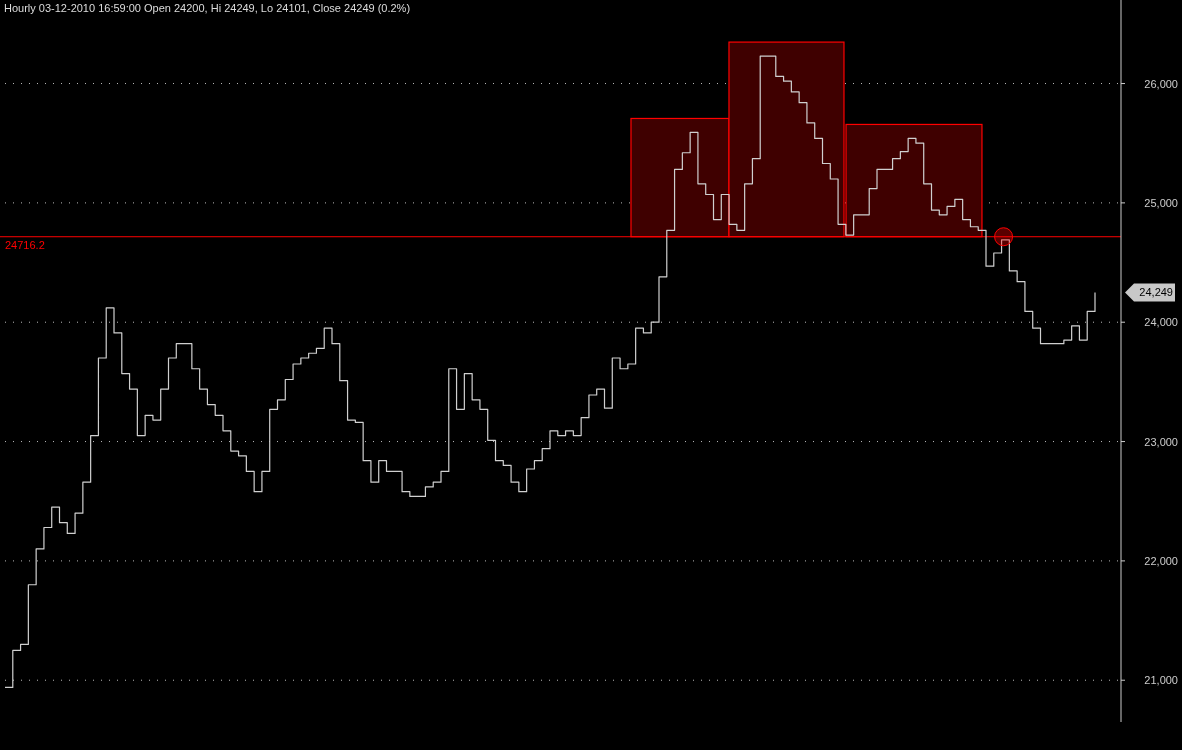  I want to click on text: 24,249, so click(1156, 292).